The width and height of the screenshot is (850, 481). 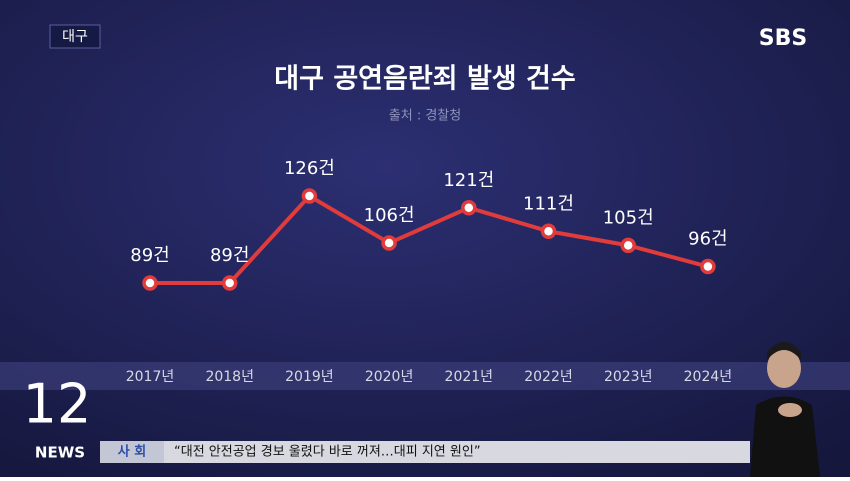 What do you see at coordinates (548, 377) in the screenshot?
I see `x-tick-label: 2022년` at bounding box center [548, 377].